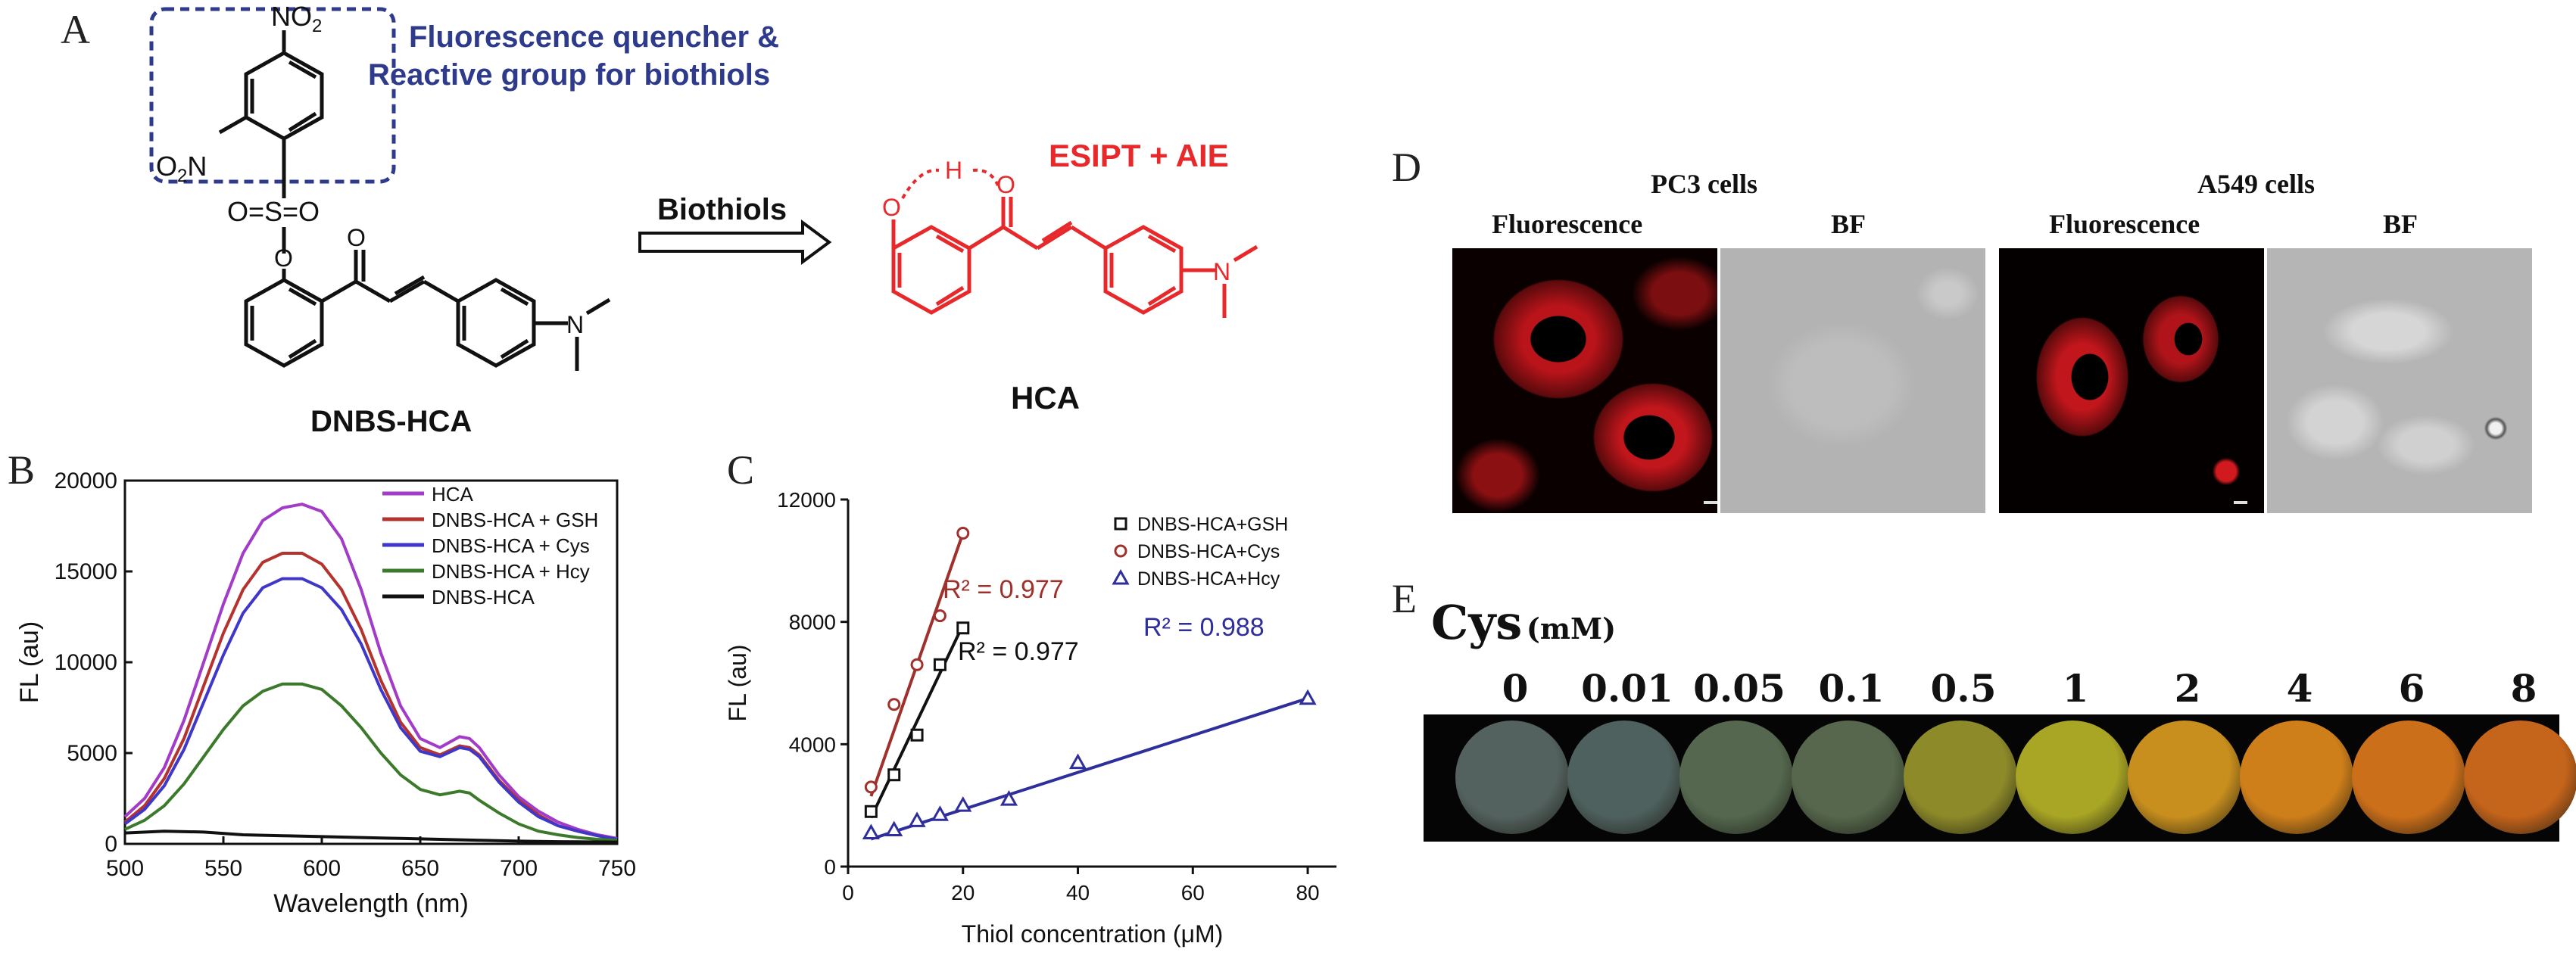 The width and height of the screenshot is (2576, 968). I want to click on x-axis-label: Wavelength (nm), so click(371, 903).